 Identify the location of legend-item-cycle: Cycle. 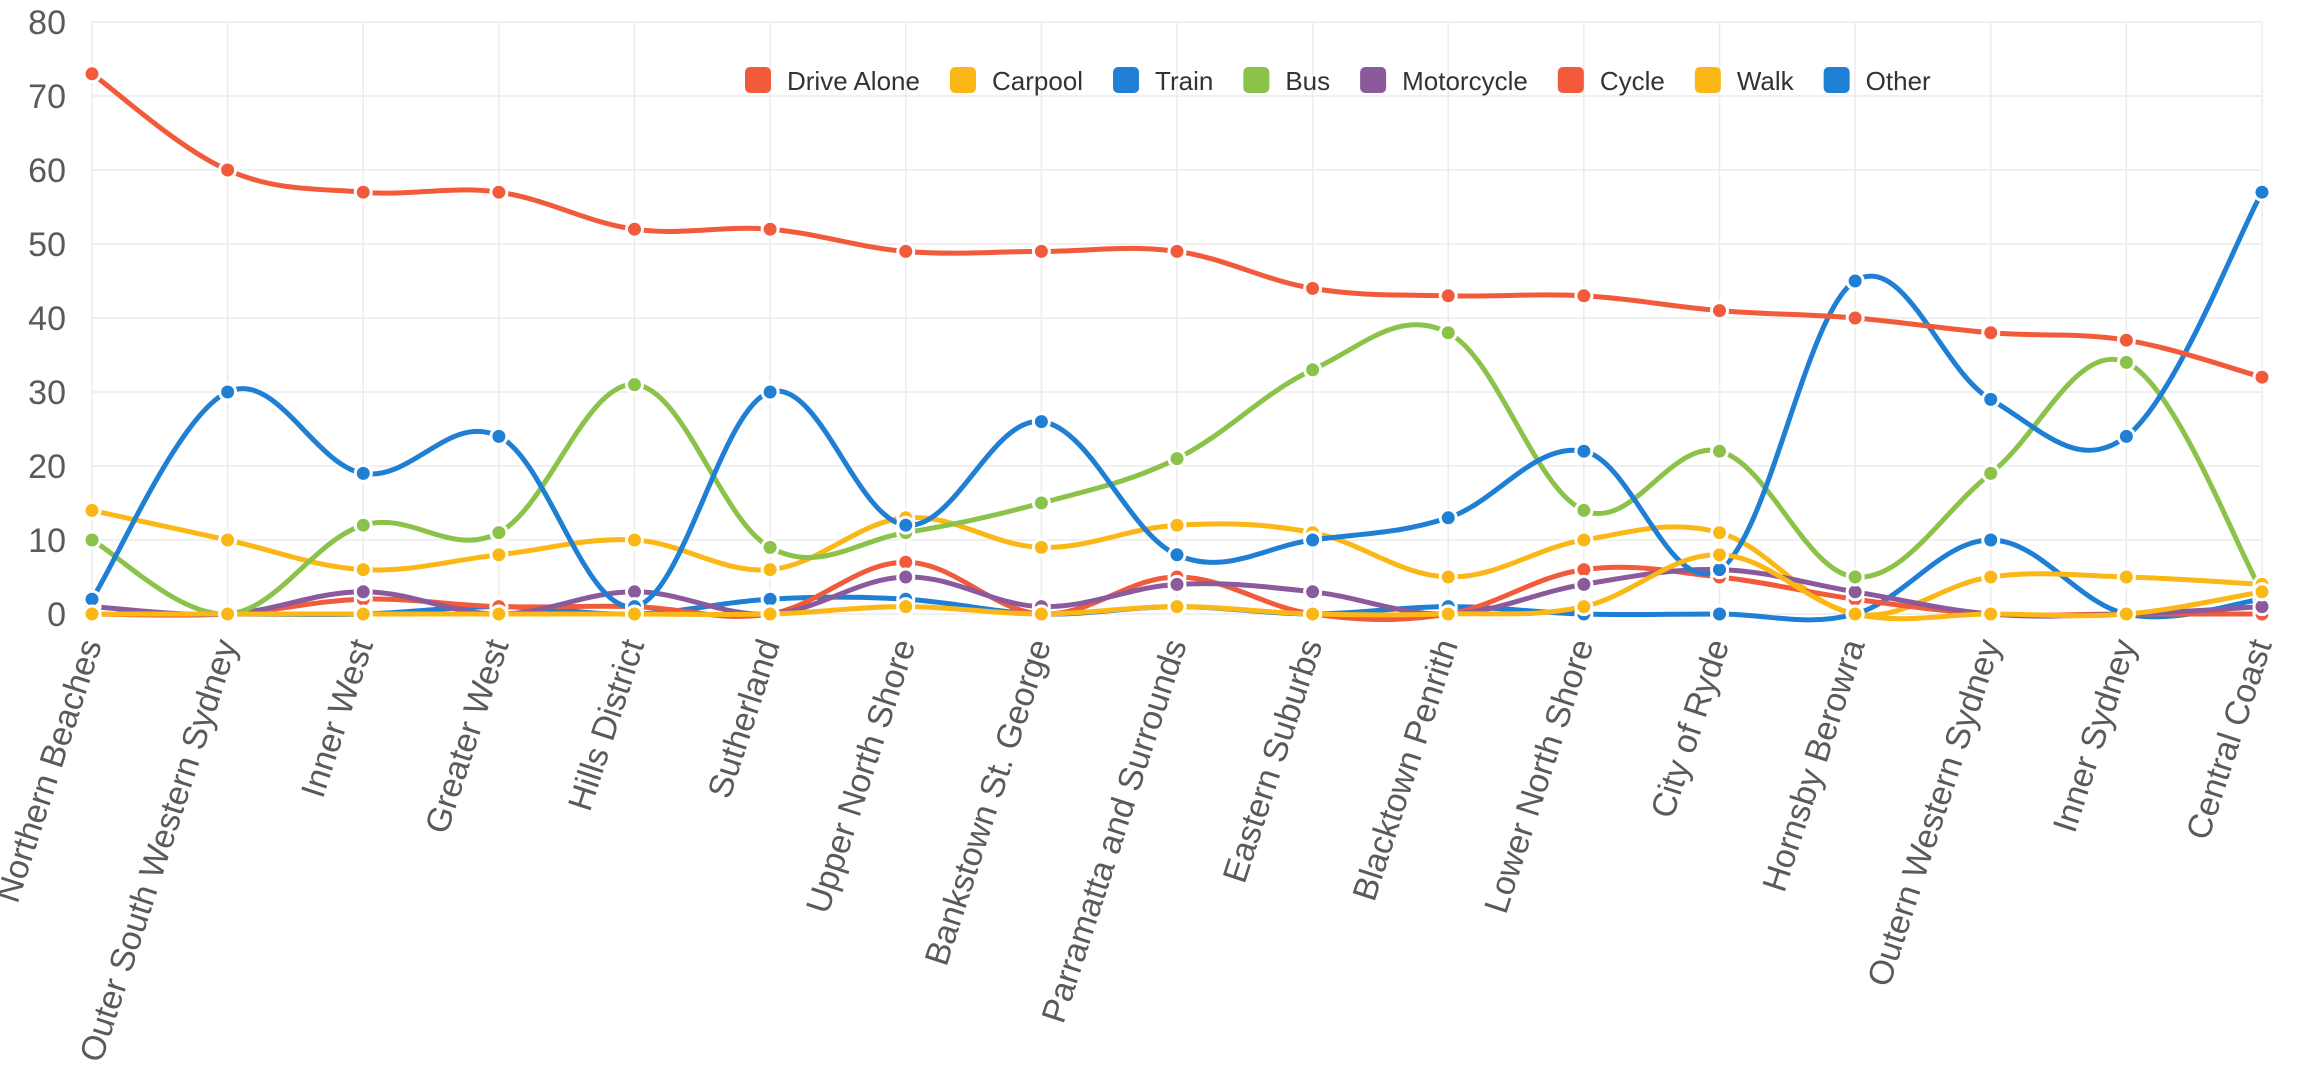
(1611, 81).